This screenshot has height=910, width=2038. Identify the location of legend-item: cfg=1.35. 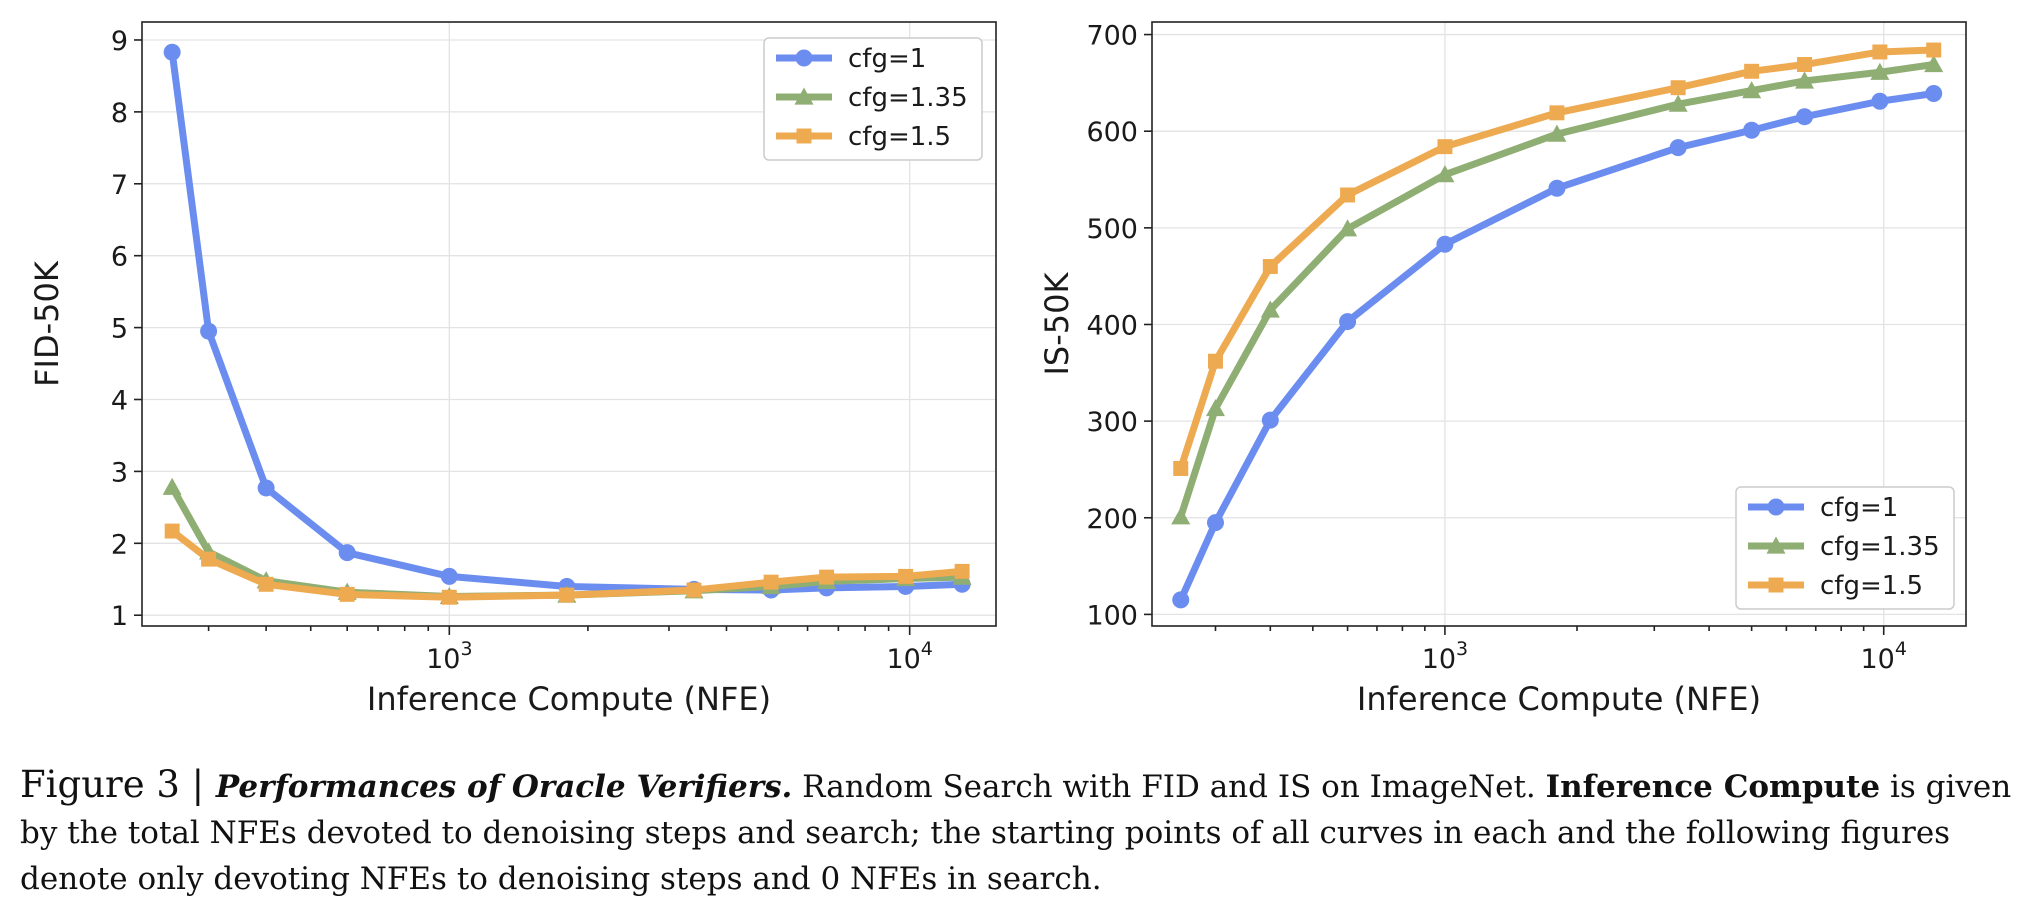
(872, 98).